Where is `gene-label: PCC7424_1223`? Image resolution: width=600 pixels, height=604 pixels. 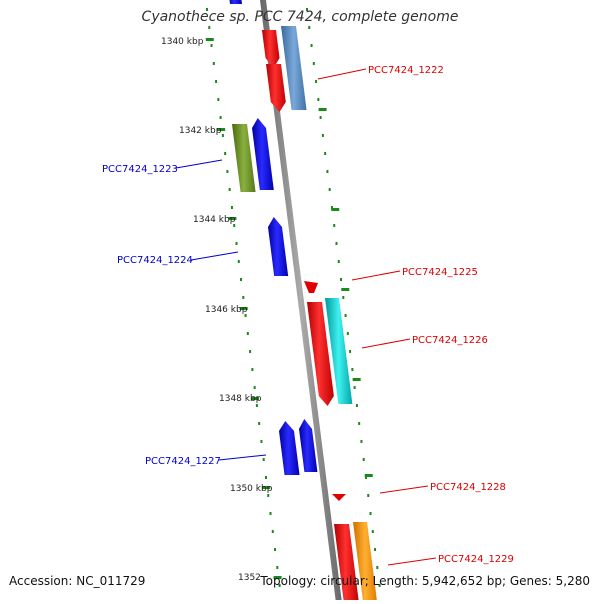 gene-label: PCC7424_1223 is located at coordinates (140, 169).